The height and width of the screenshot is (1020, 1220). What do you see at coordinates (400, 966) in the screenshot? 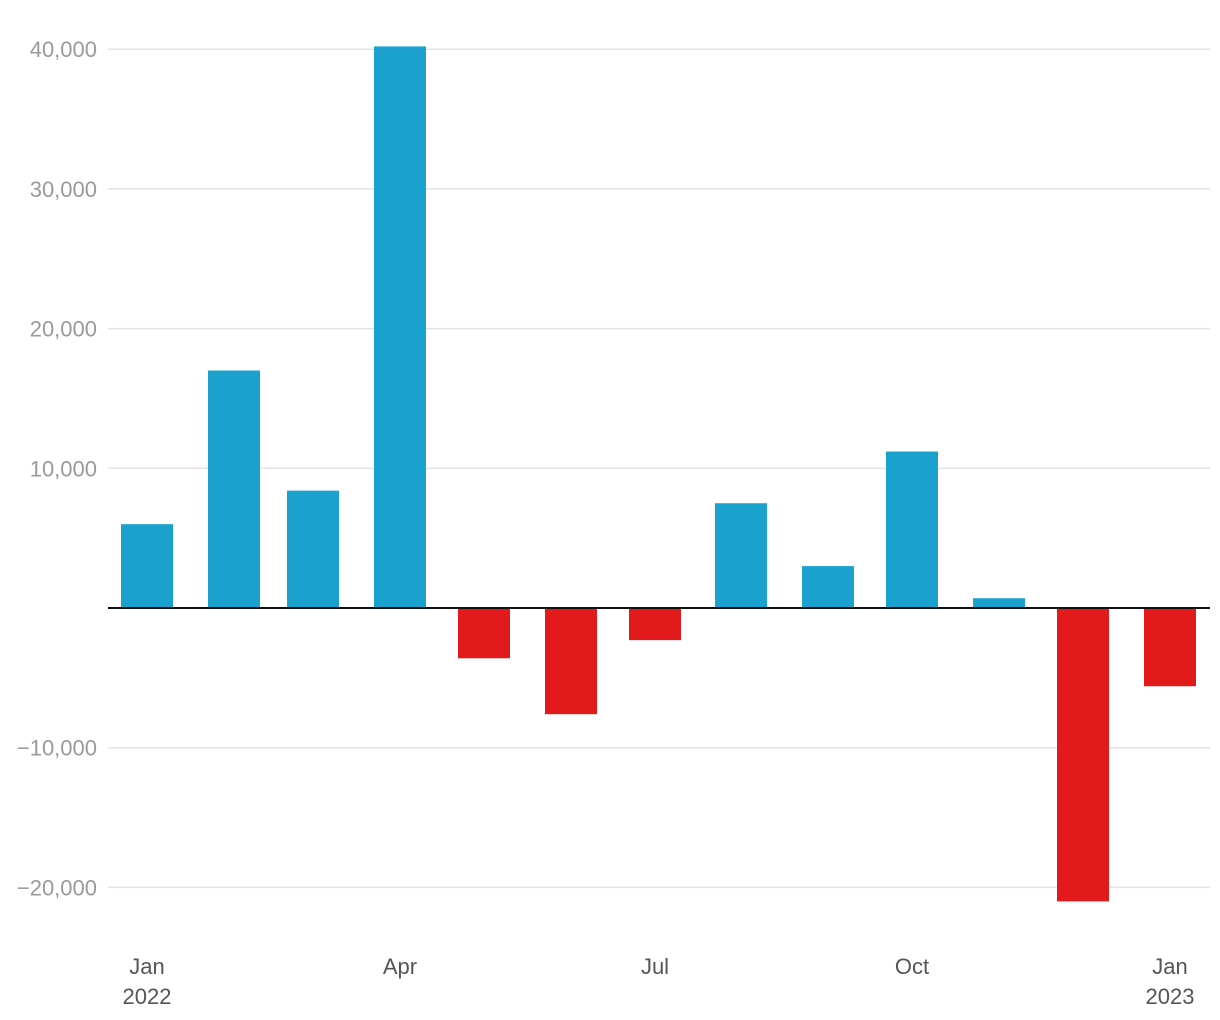
I see `x-tick-label: Apr` at bounding box center [400, 966].